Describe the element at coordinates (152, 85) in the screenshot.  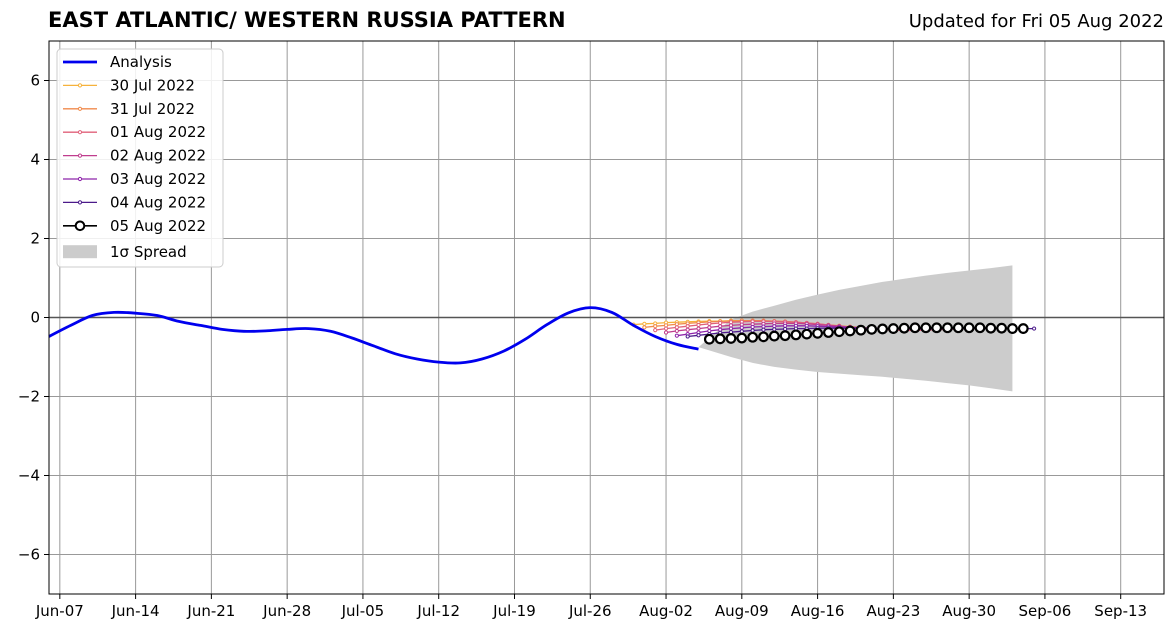
I see `legend-label: 30 Jul 2022` at that location.